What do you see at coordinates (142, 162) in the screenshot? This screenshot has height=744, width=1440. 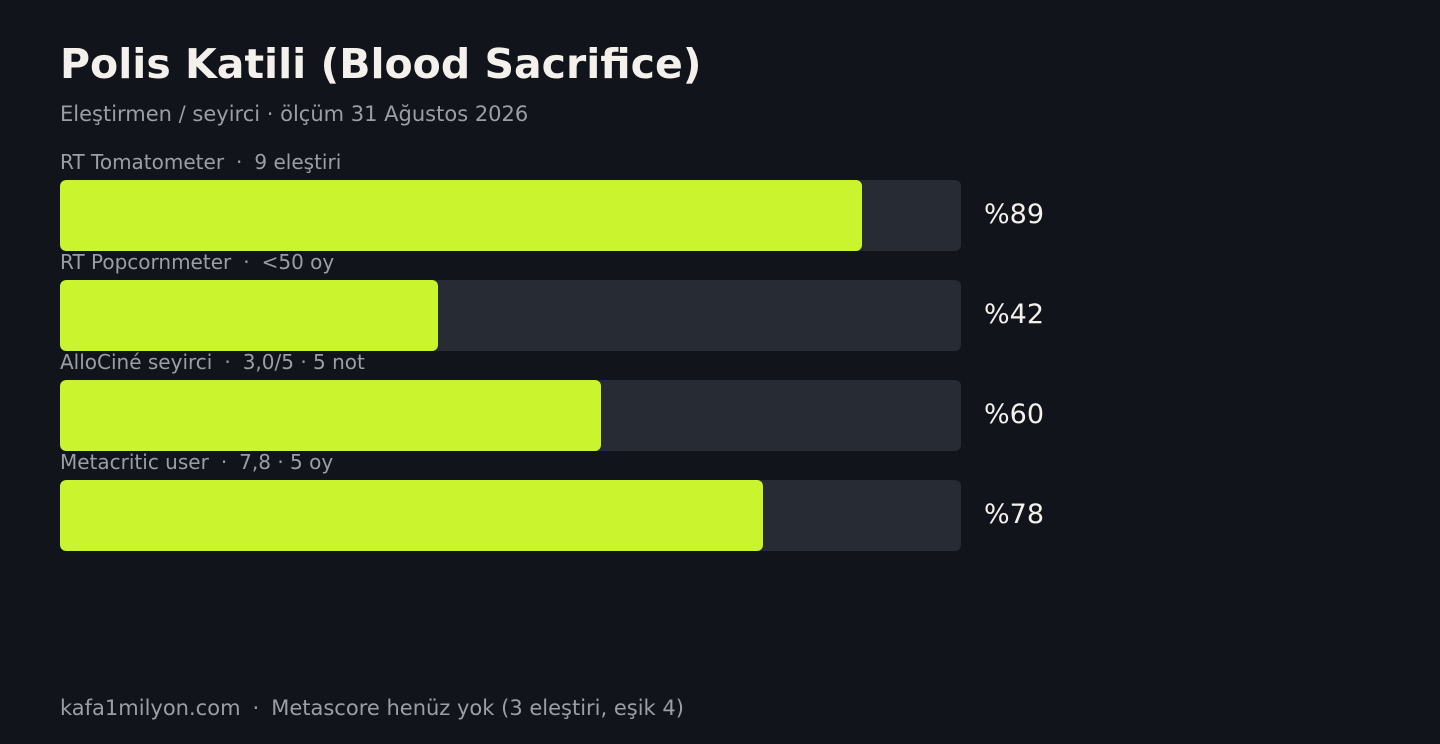 I see `category-label: RT Tomatometer` at bounding box center [142, 162].